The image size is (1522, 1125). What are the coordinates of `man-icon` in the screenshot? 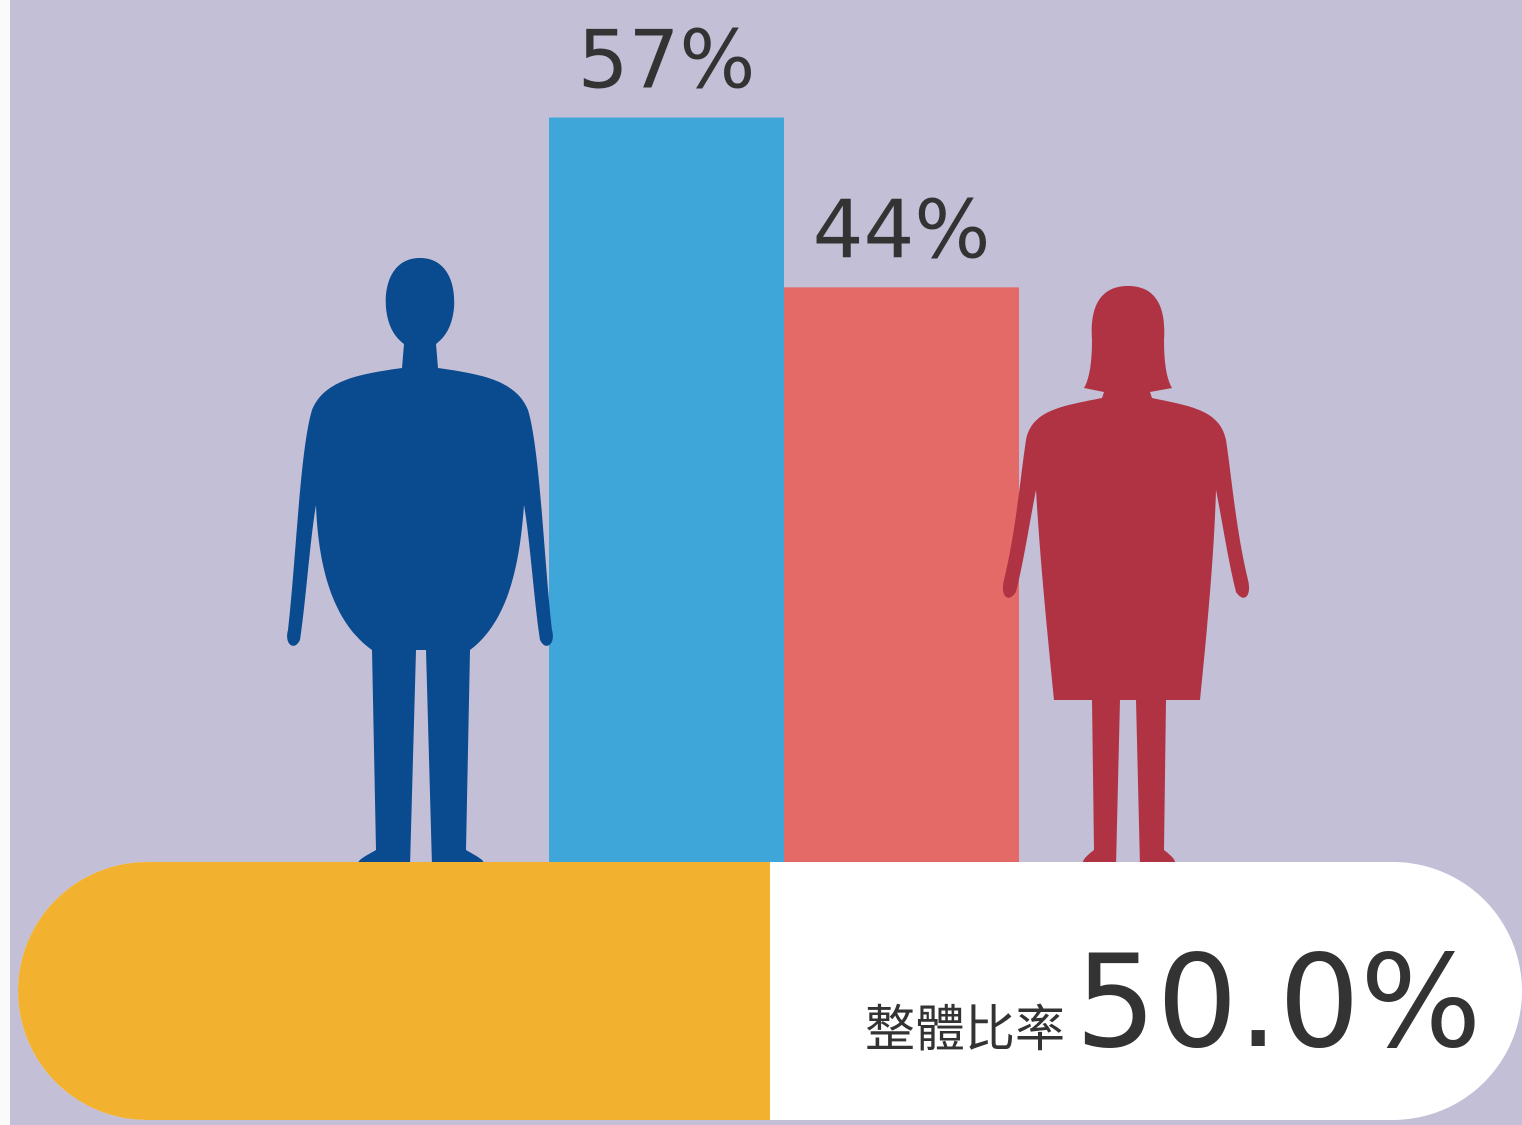 It's located at (420, 562).